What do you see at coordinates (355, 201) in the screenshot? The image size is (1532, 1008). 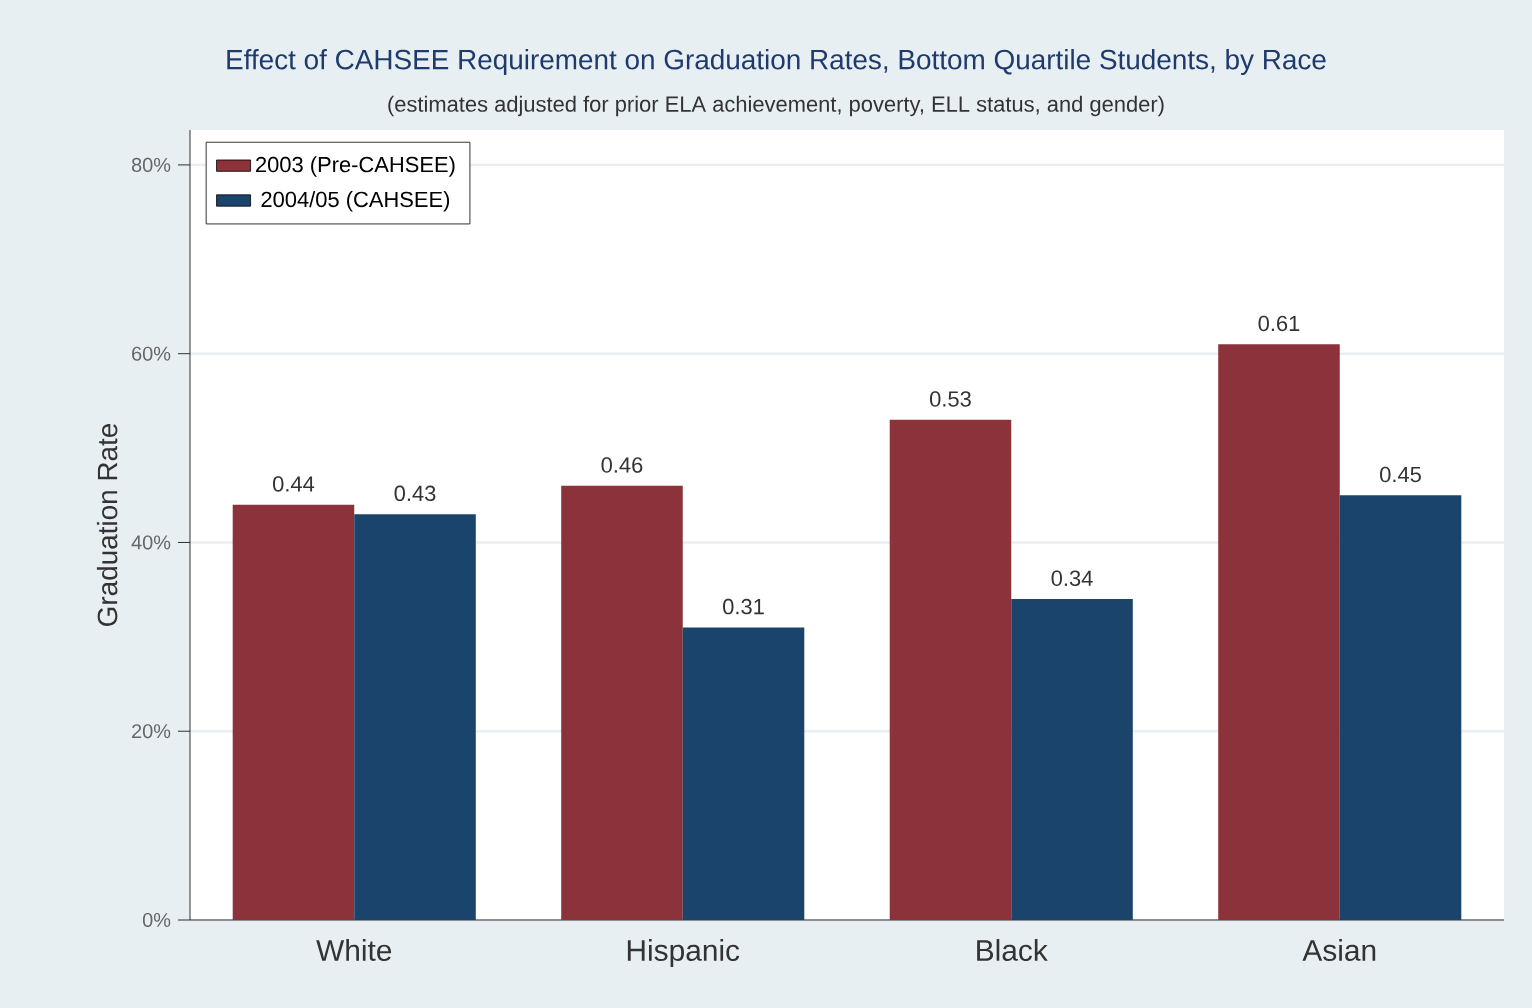 I see `legend-label: 2004/05 (CAHSEE)` at bounding box center [355, 201].